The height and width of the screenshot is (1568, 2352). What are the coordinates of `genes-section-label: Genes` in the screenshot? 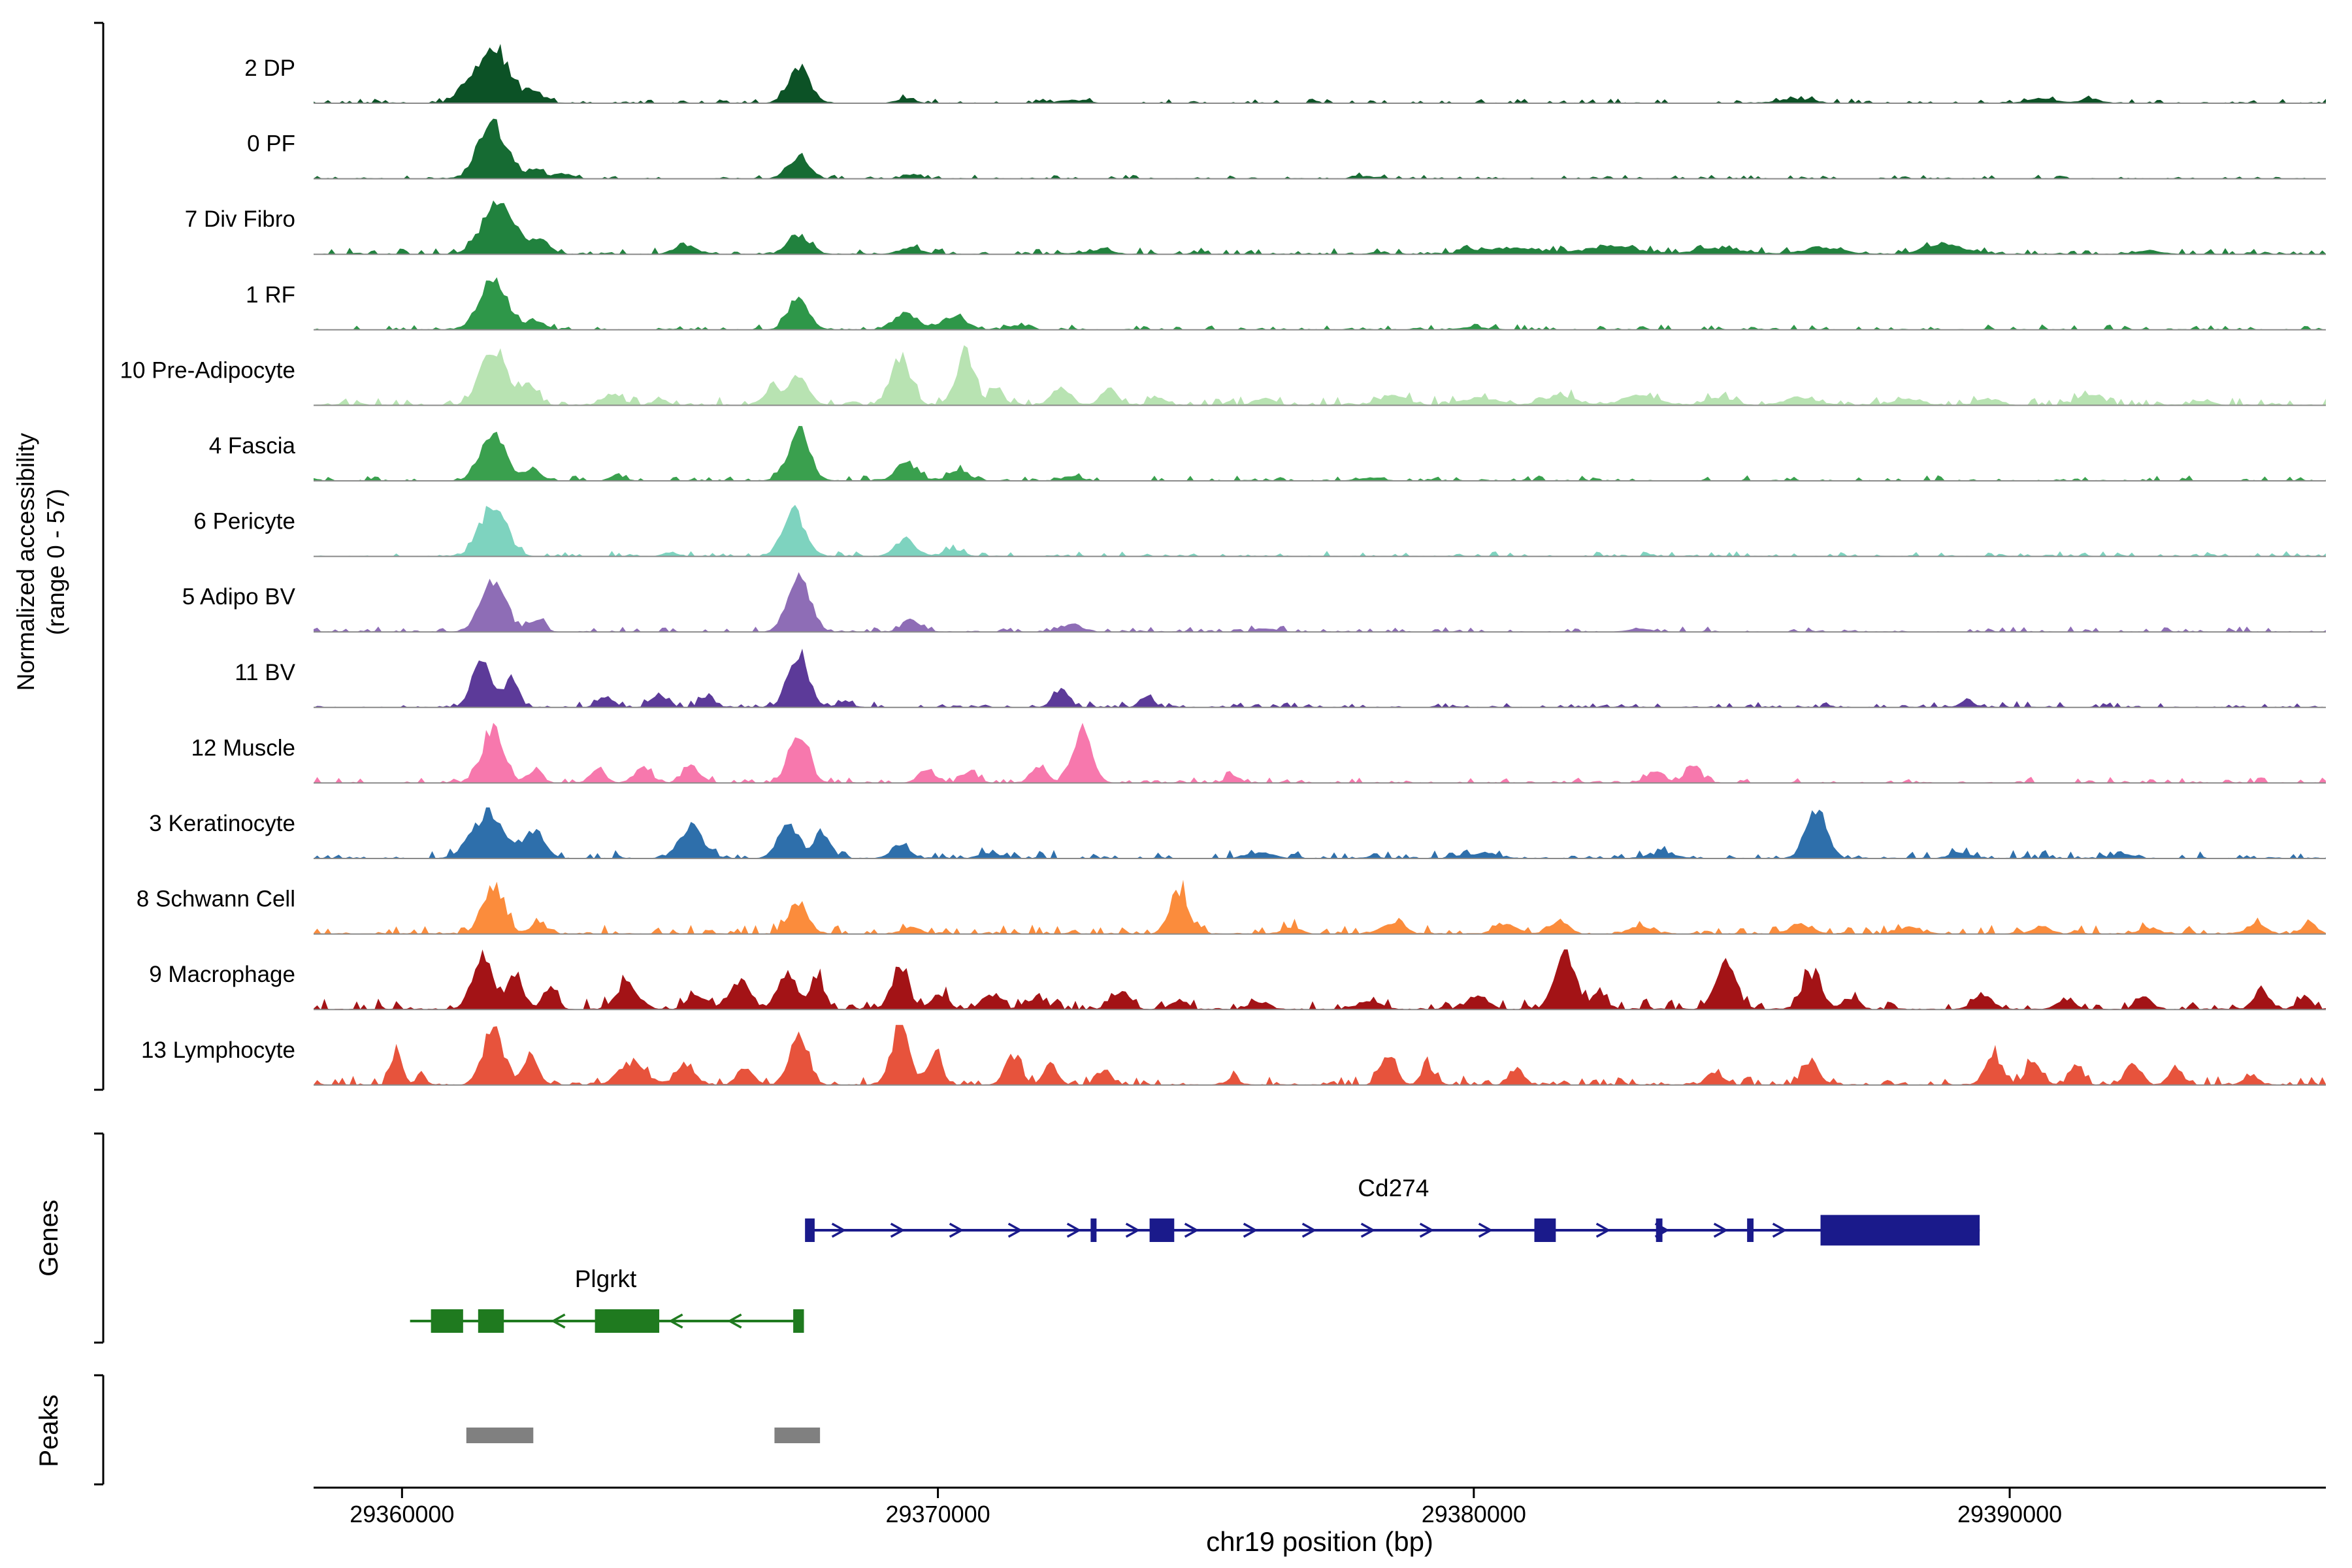 It's located at (49, 1238).